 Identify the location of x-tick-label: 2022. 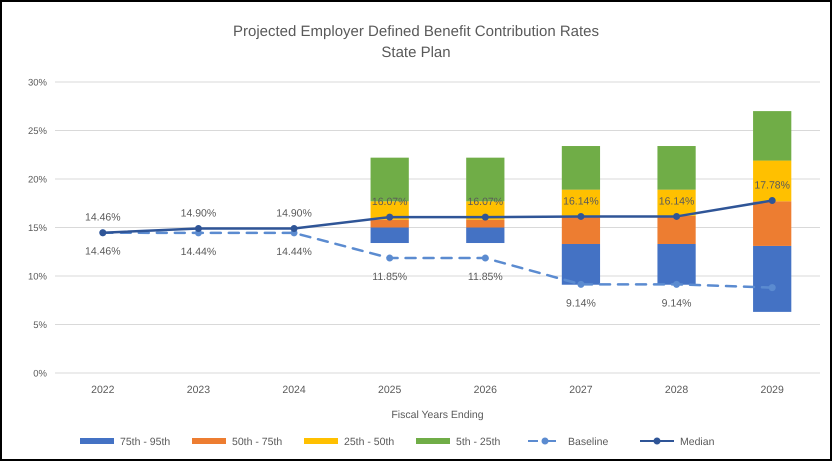
(103, 390).